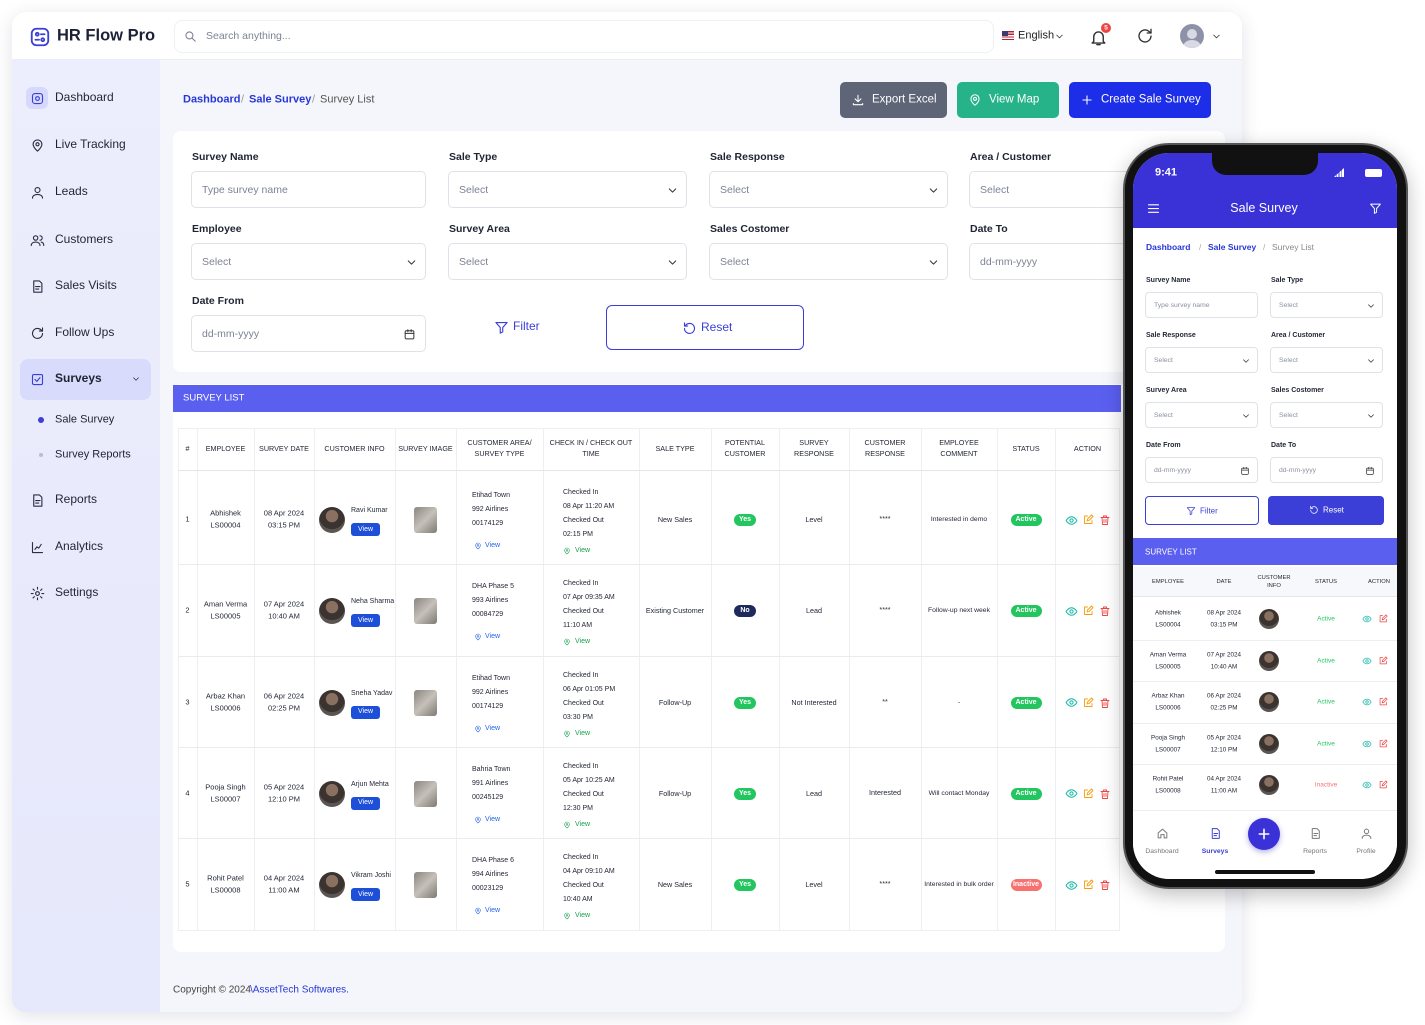 The image size is (1425, 1025). I want to click on menu-icon, so click(1153, 208).